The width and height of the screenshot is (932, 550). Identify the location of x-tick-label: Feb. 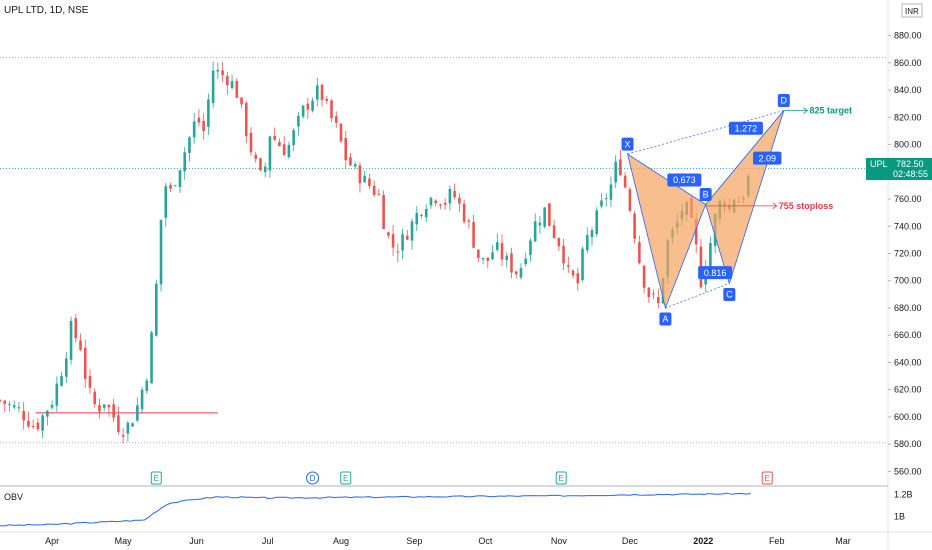
(777, 541).